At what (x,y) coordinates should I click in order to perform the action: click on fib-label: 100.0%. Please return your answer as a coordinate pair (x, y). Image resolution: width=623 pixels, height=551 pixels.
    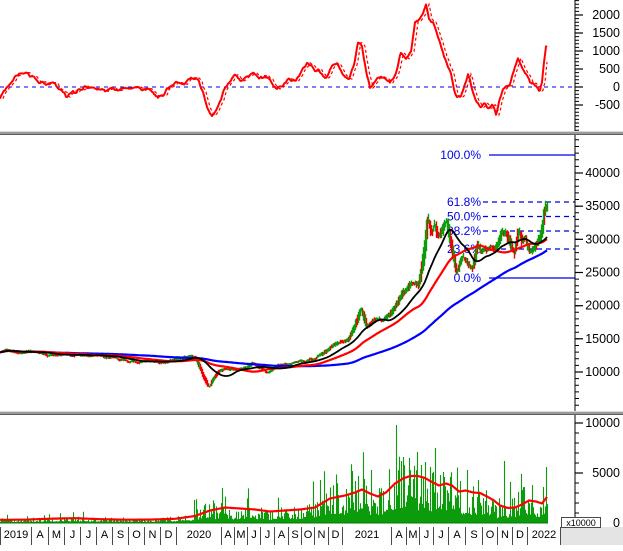
    Looking at the image, I should click on (460, 155).